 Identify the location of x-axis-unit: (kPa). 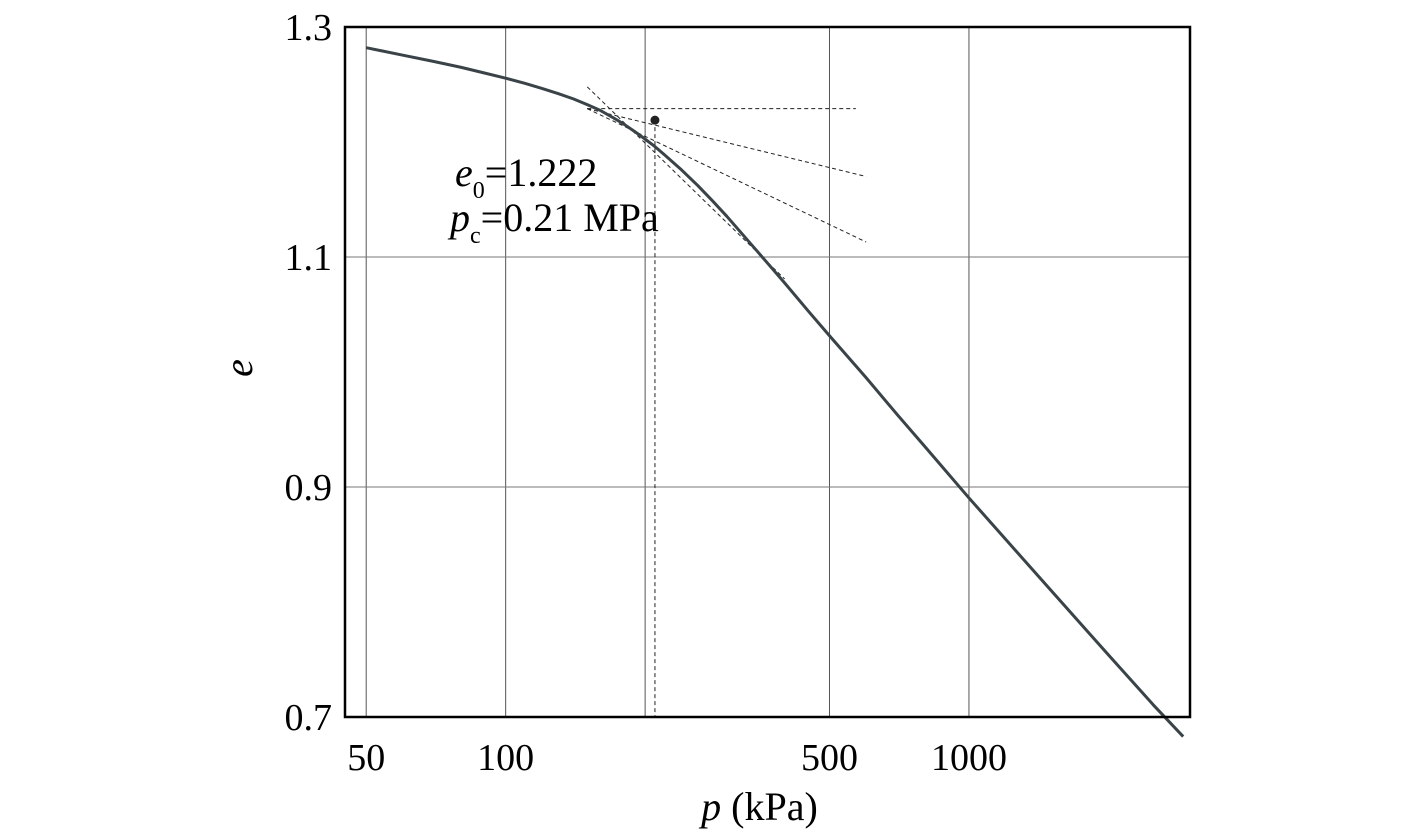
(769, 806).